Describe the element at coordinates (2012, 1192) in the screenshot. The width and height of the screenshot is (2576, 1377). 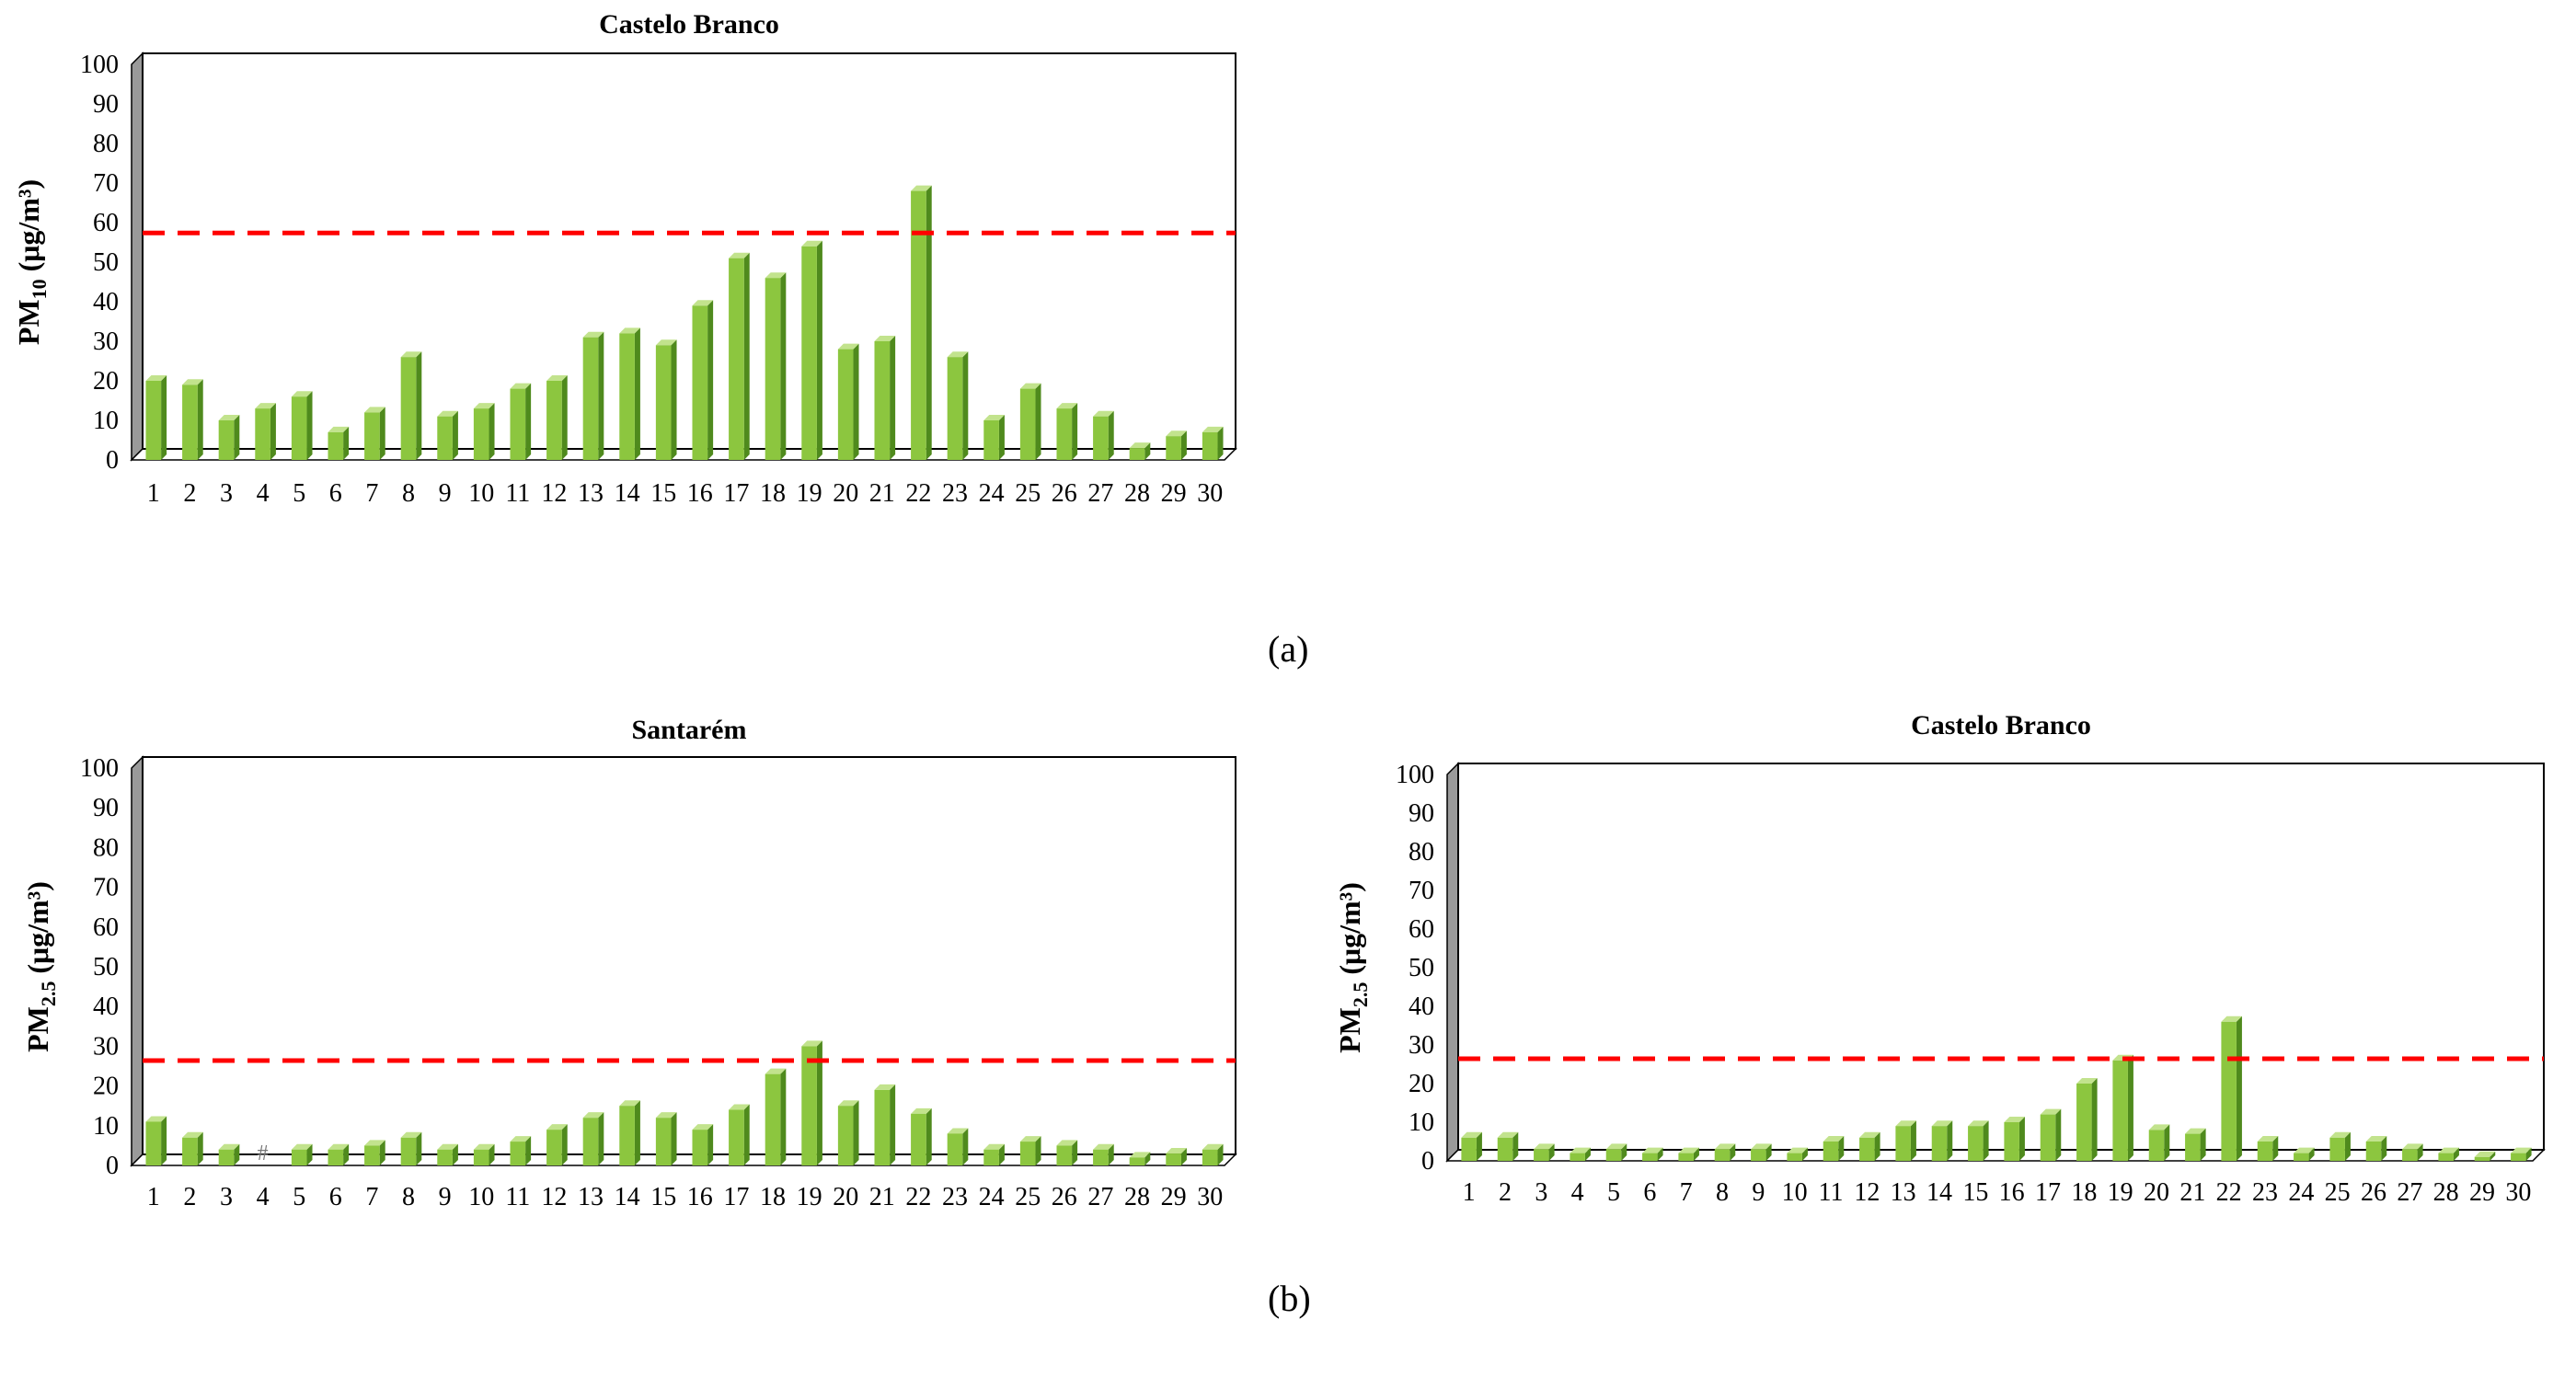
I see `x-tick-label: 16` at that location.